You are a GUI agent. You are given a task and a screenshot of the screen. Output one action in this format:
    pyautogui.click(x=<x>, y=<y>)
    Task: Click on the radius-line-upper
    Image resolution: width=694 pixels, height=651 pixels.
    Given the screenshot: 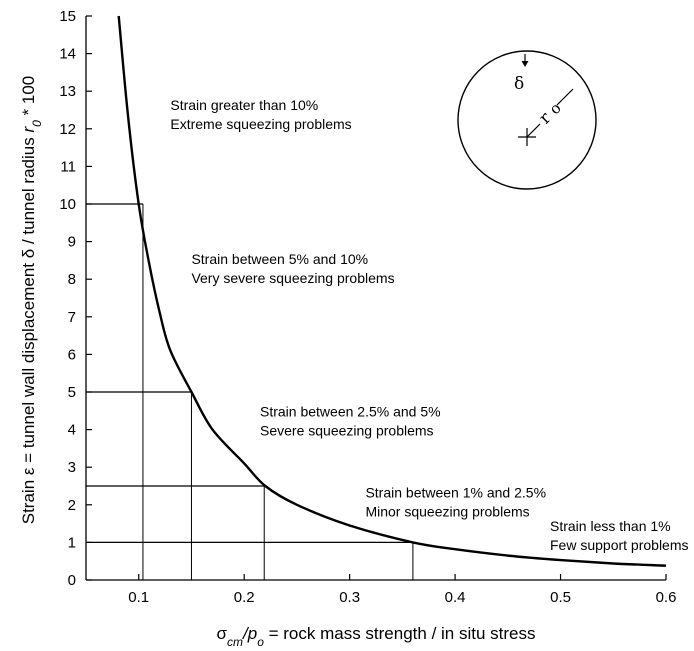 What is the action you would take?
    pyautogui.click(x=565, y=97)
    